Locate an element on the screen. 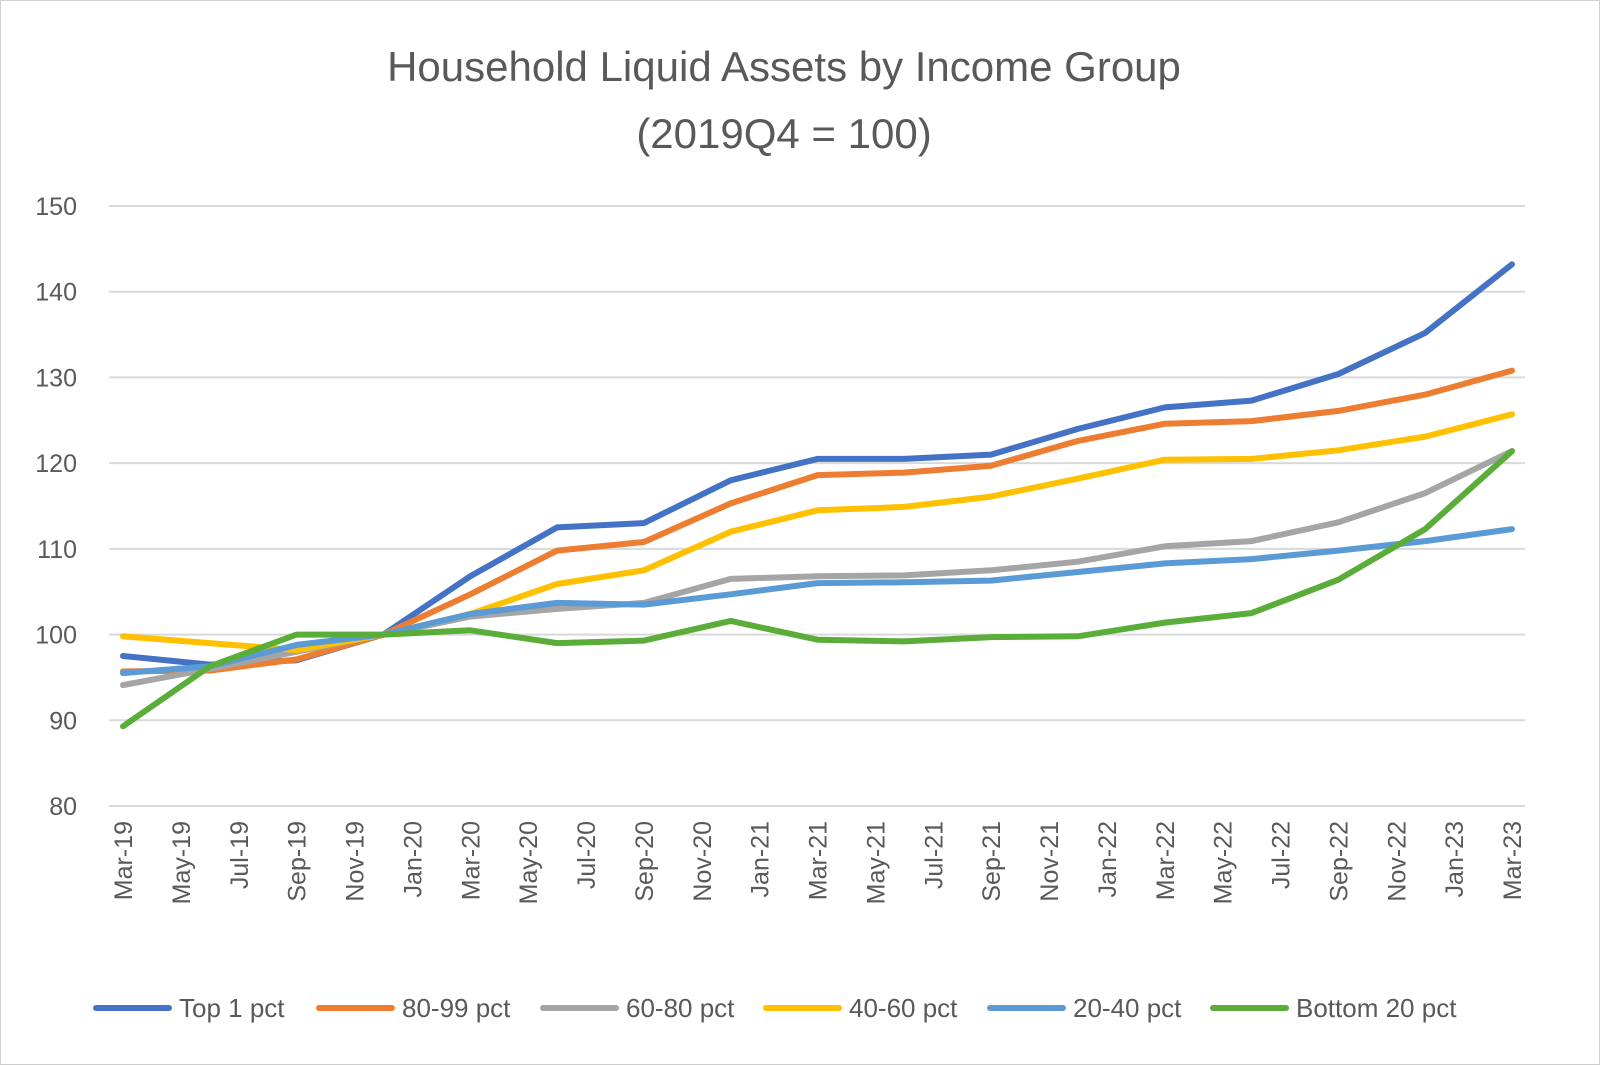 The width and height of the screenshot is (1600, 1066). x-tick-label: Sep-22 is located at coordinates (1339, 861).